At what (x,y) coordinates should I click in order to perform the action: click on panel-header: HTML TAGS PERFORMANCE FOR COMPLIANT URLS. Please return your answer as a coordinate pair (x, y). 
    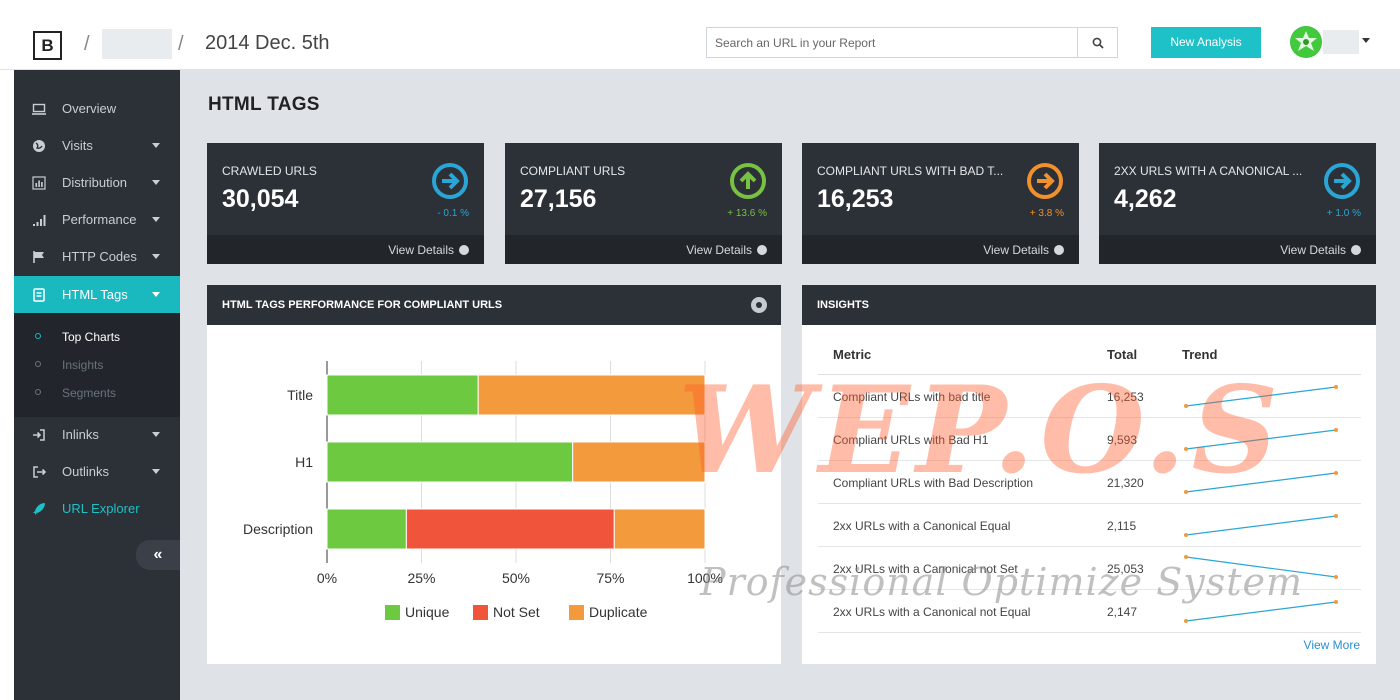
    Looking at the image, I should click on (494, 305).